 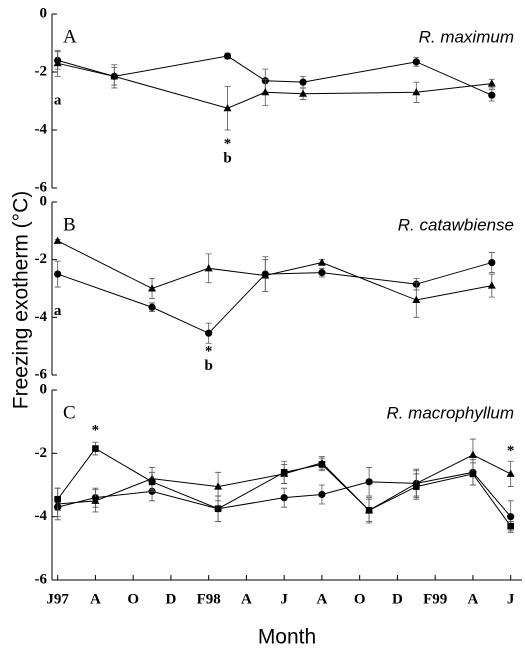 What do you see at coordinates (57, 599) in the screenshot?
I see `x-tick-label: J97` at bounding box center [57, 599].